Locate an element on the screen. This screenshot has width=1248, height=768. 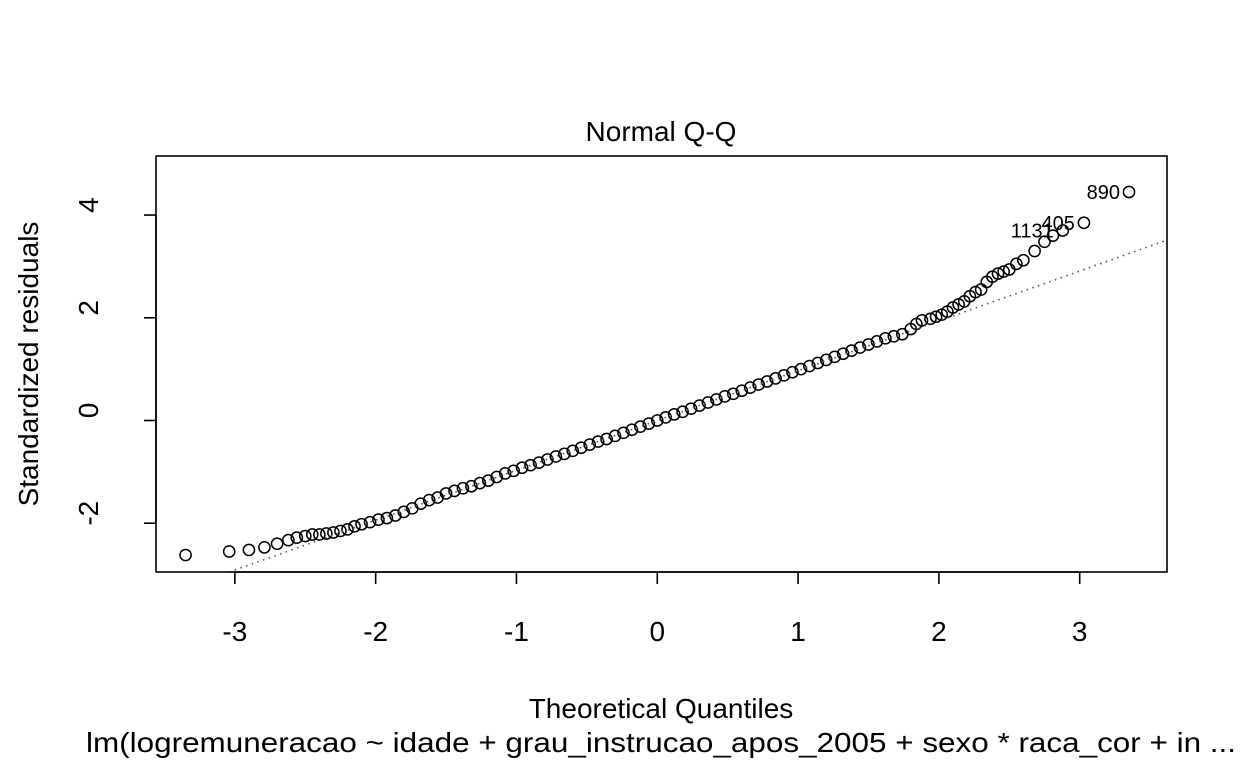
y-tick-label: 2 is located at coordinates (88, 308).